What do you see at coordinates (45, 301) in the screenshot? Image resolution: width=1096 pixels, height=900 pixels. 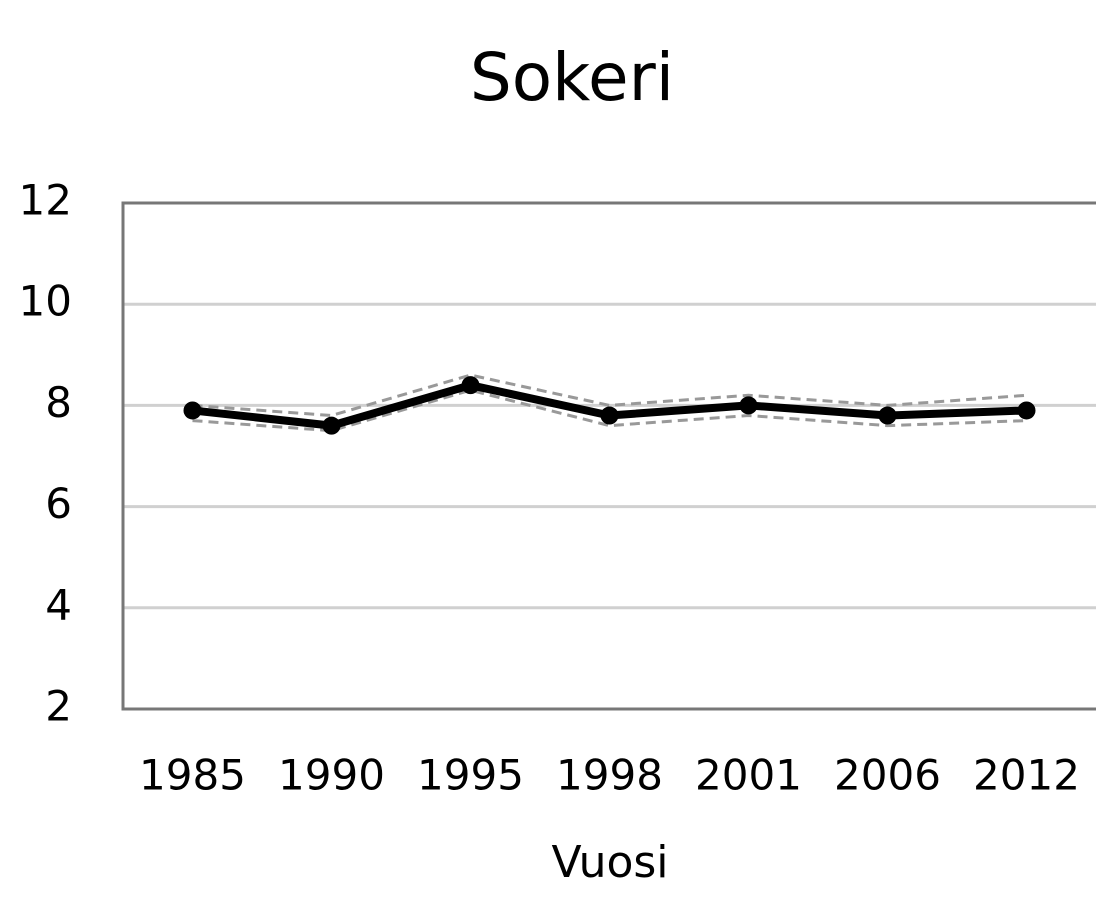 I see `y-tick-label: 10` at bounding box center [45, 301].